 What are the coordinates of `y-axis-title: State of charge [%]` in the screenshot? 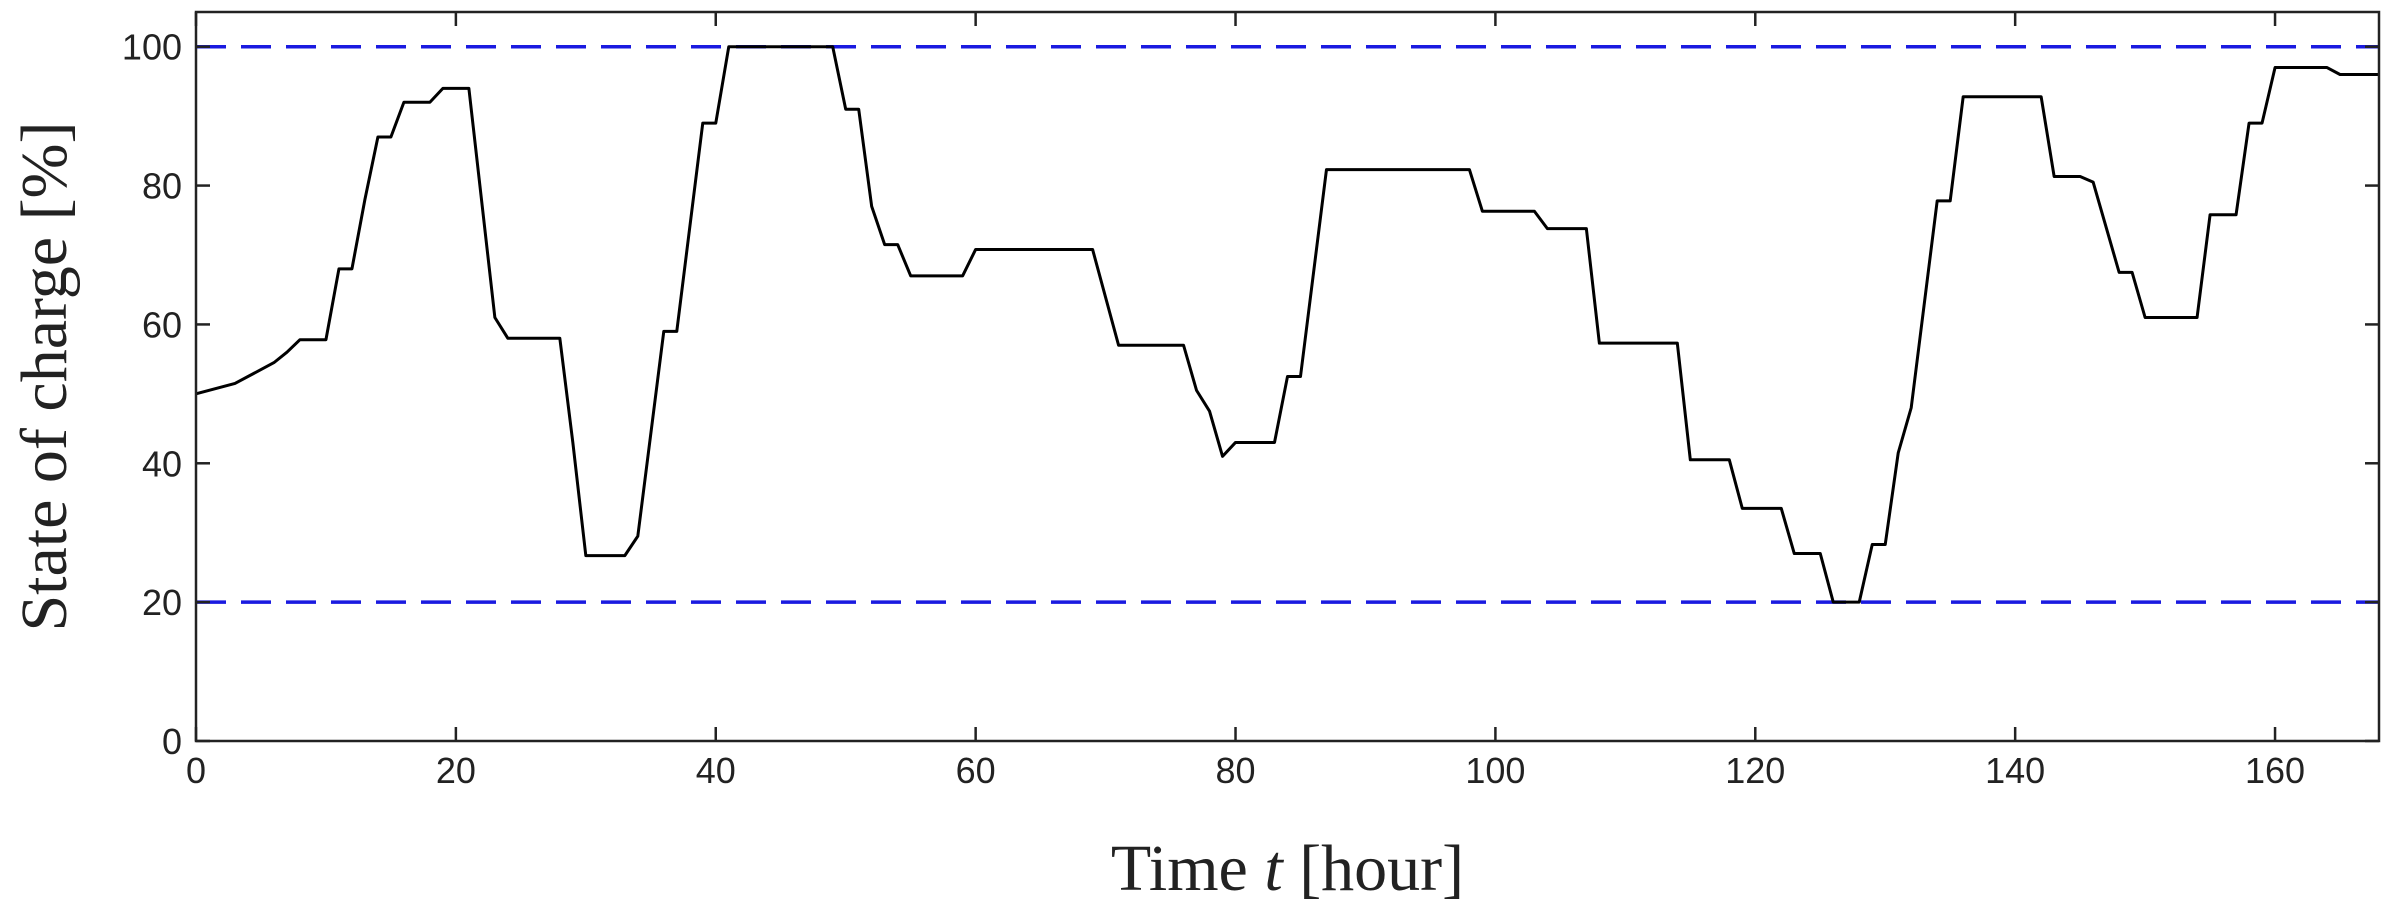 It's located at (44, 376).